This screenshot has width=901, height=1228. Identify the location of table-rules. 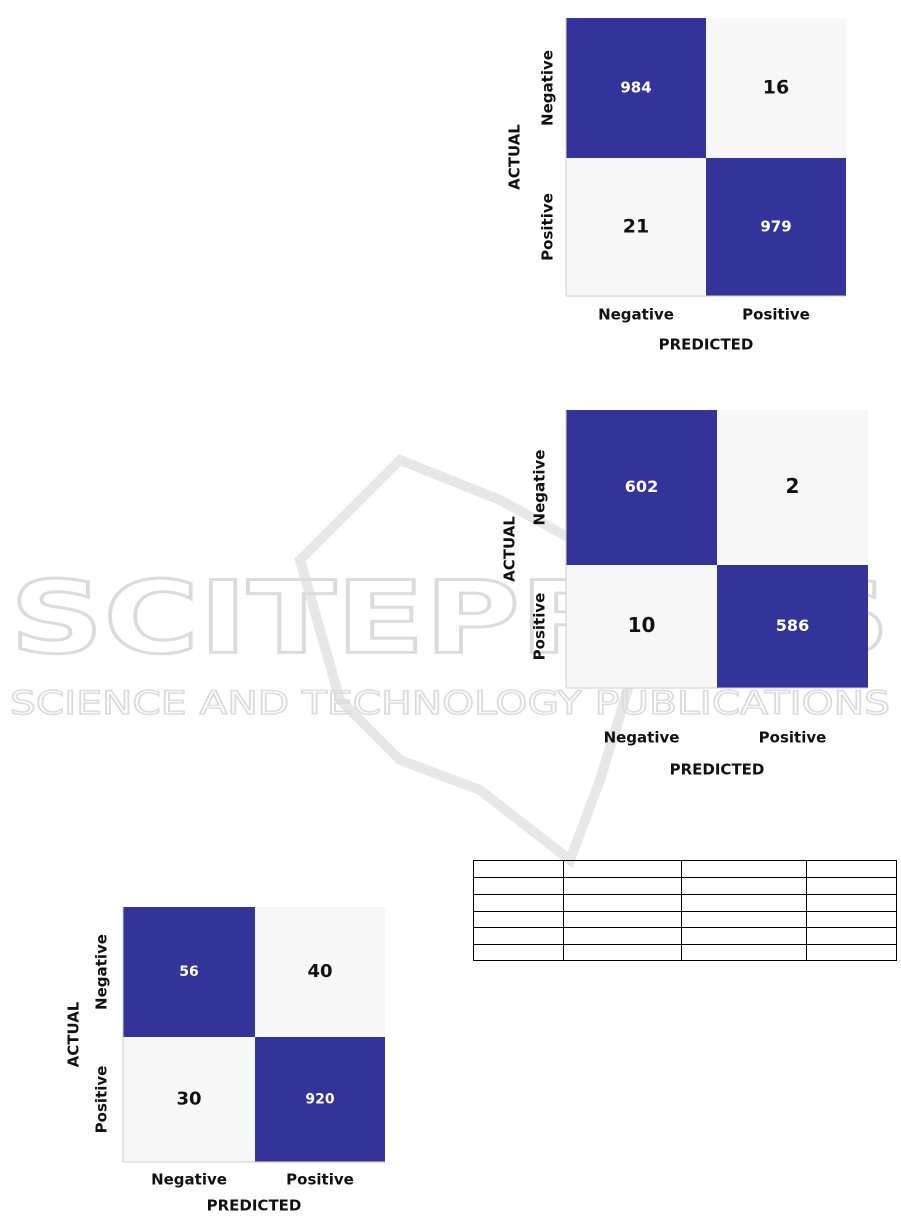
(684, 910).